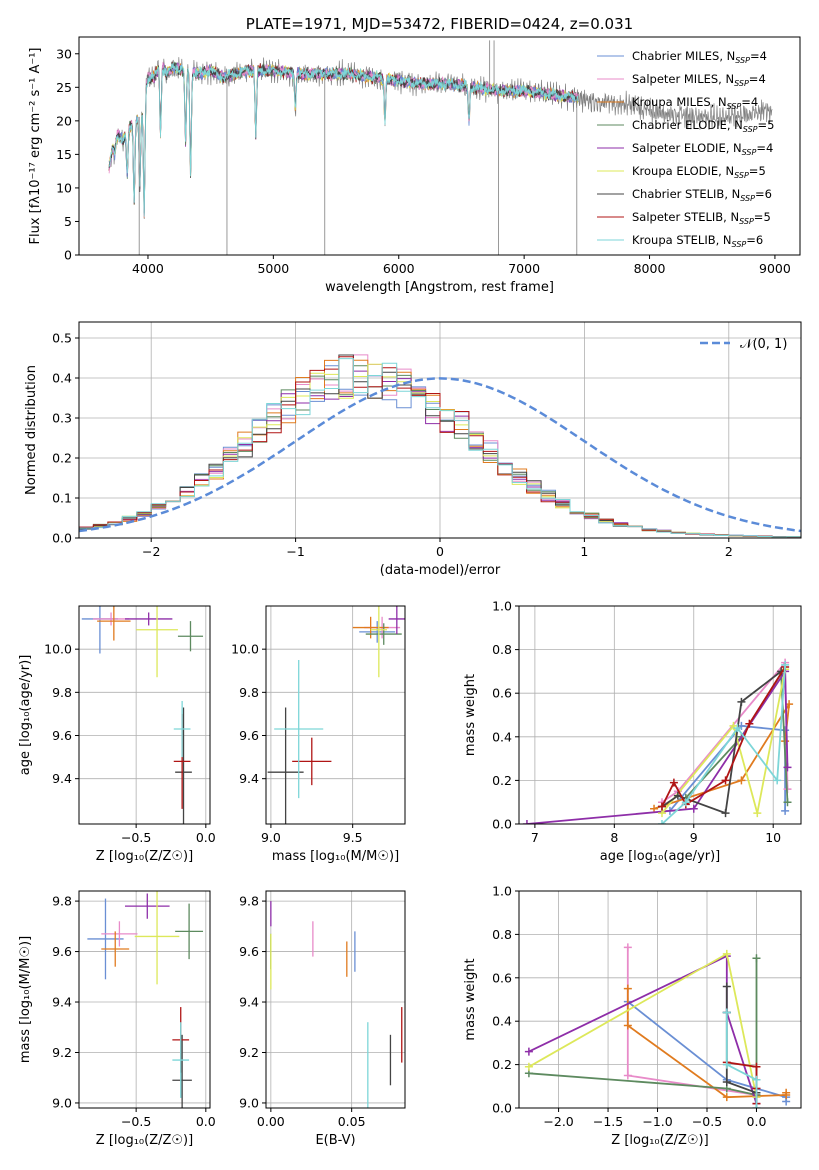 This screenshot has height=1170, width=819. Describe the element at coordinates (249, 1102) in the screenshot. I see `y-tick-label: 9.0` at that location.